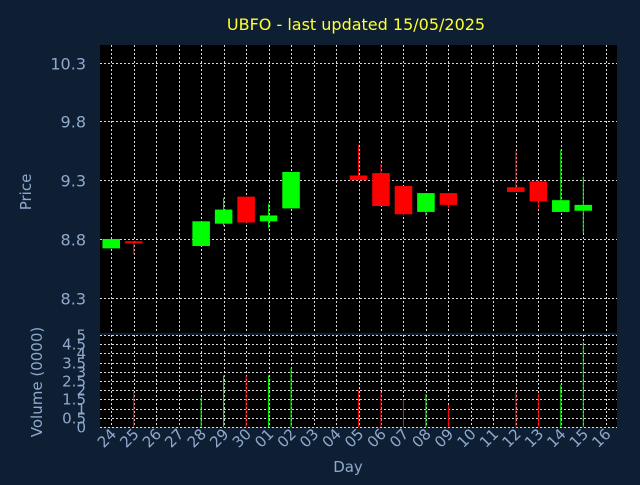 This screenshot has height=485, width=640. Describe the element at coordinates (68, 64) in the screenshot. I see `price-tick-label: 10.3` at that location.